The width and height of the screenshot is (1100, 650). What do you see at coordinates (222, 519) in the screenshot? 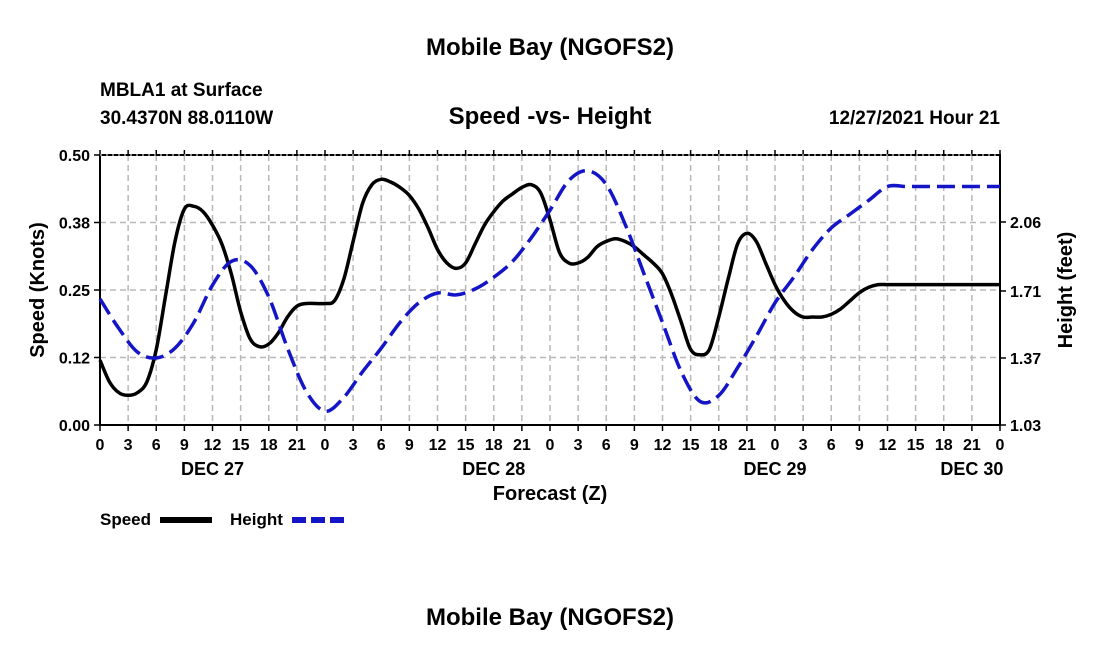
I see `legend: Speed Height` at bounding box center [222, 519].